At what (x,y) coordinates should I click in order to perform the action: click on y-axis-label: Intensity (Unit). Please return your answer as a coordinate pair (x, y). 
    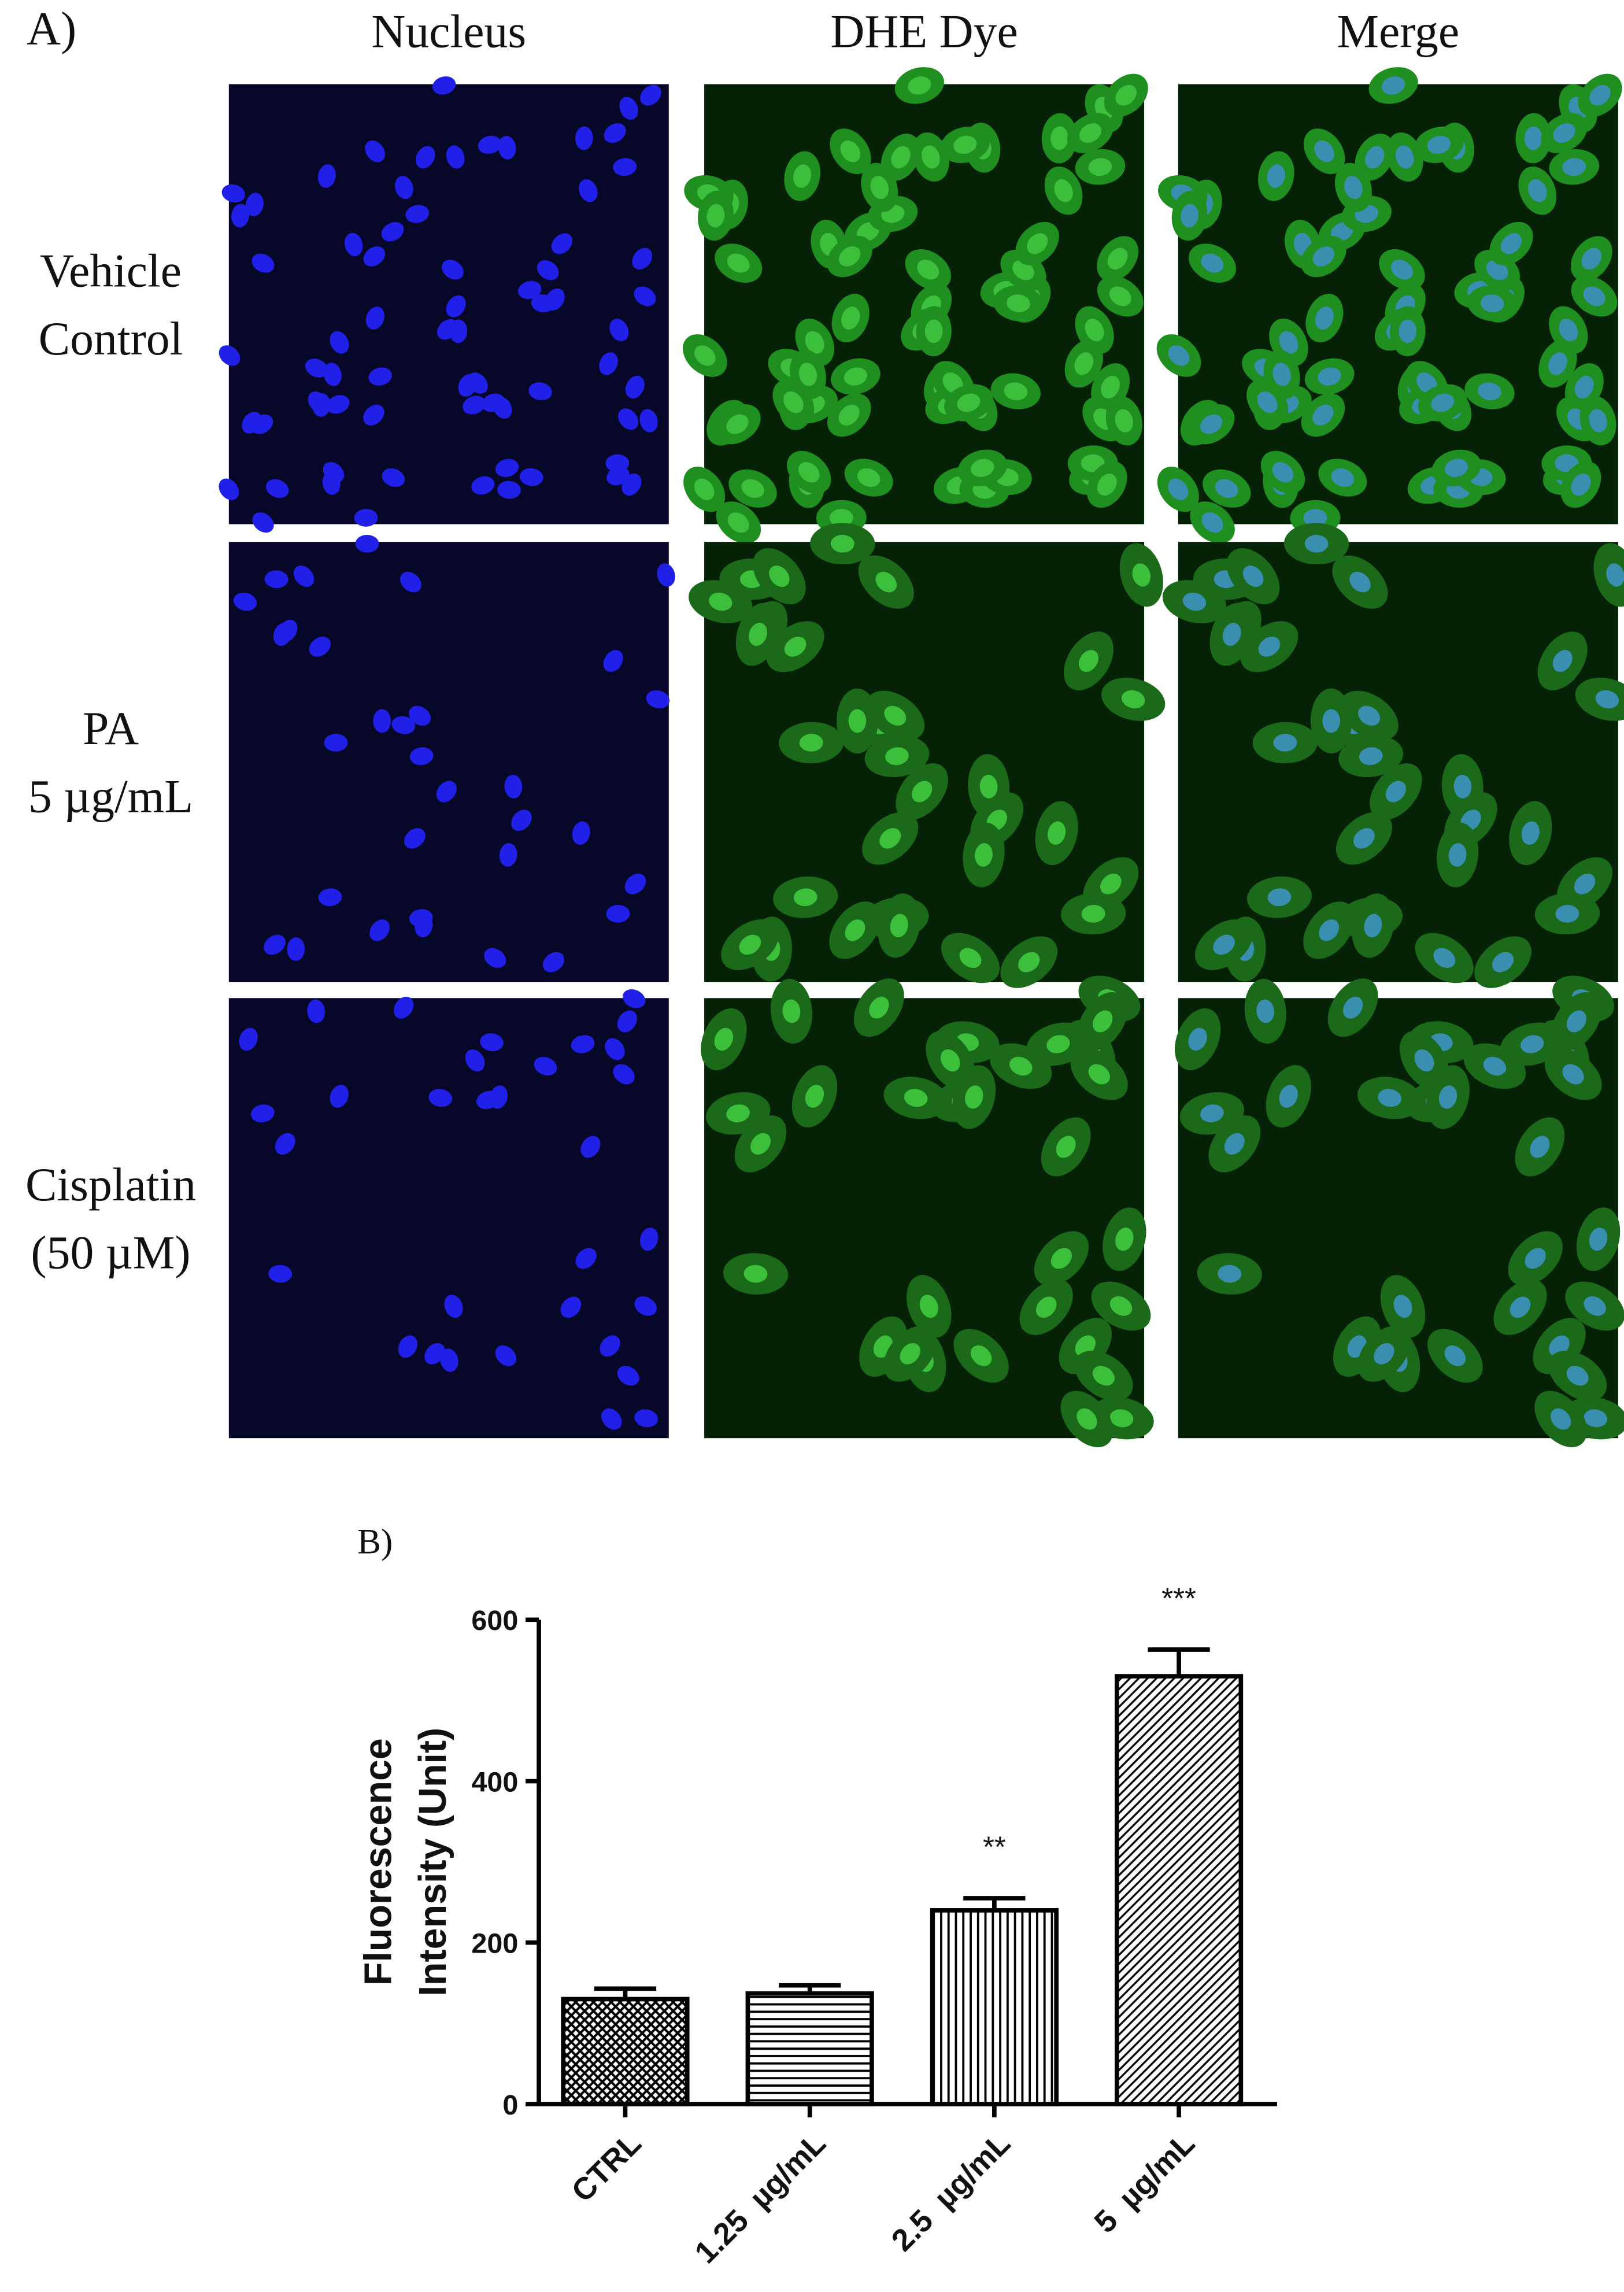
    Looking at the image, I should click on (433, 1862).